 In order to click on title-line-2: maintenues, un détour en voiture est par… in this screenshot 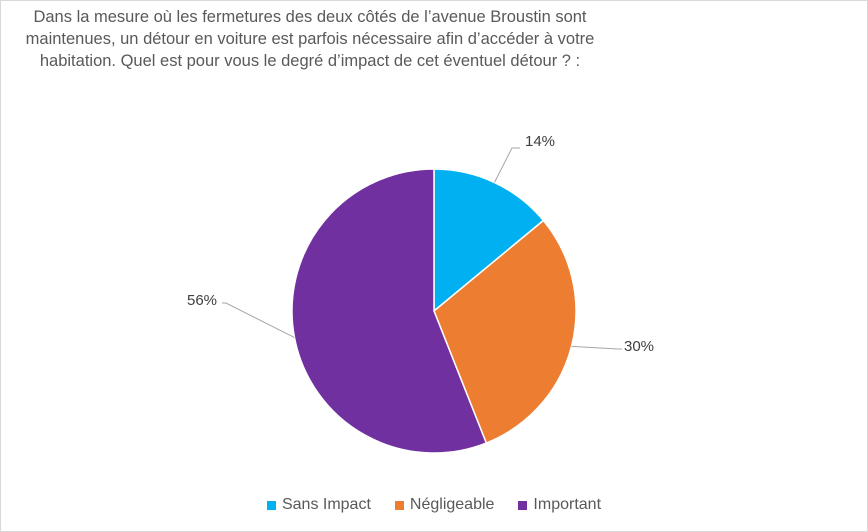, I will do `click(310, 39)`.